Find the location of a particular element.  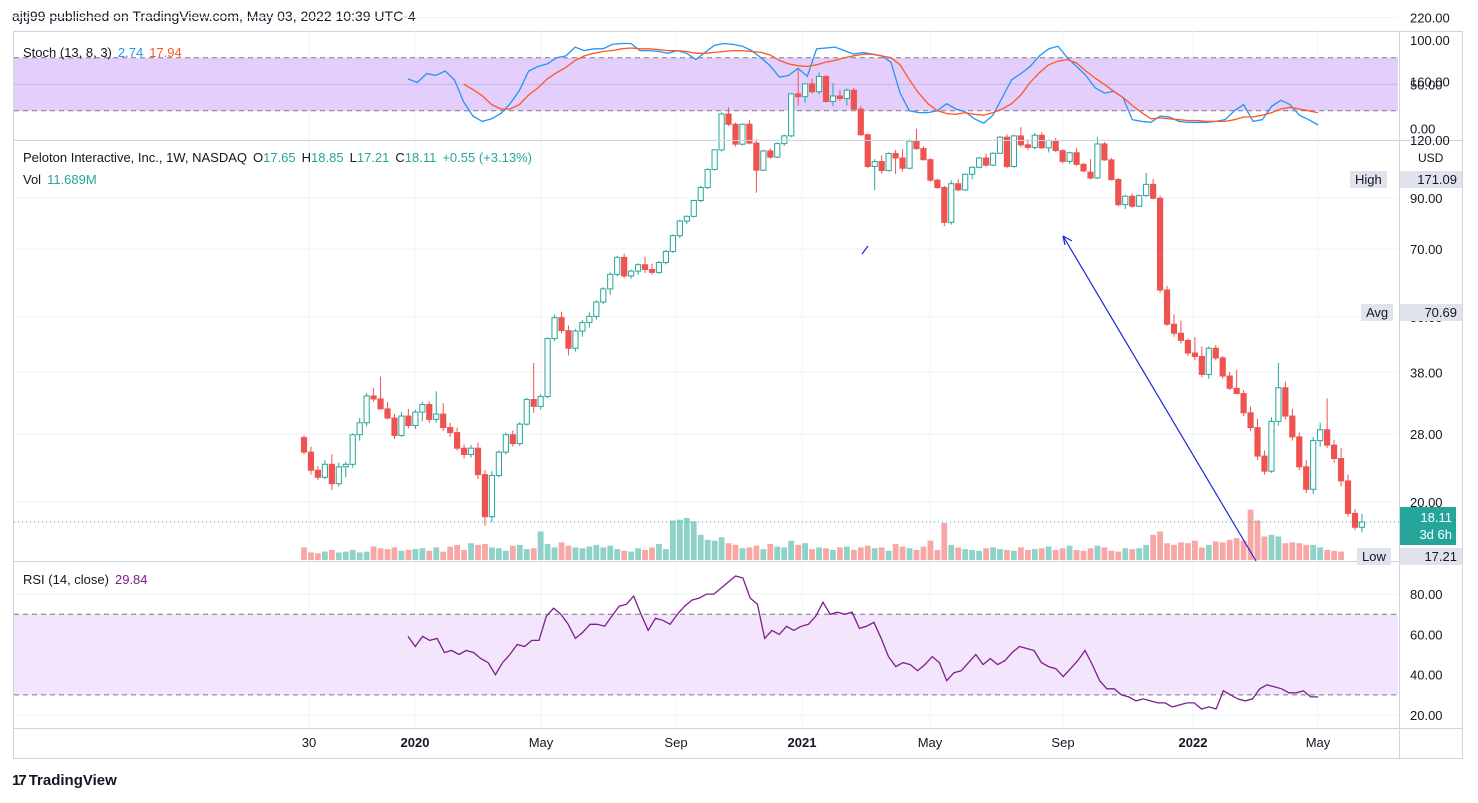

high-ohlc-value: 18.85 is located at coordinates (327, 157).